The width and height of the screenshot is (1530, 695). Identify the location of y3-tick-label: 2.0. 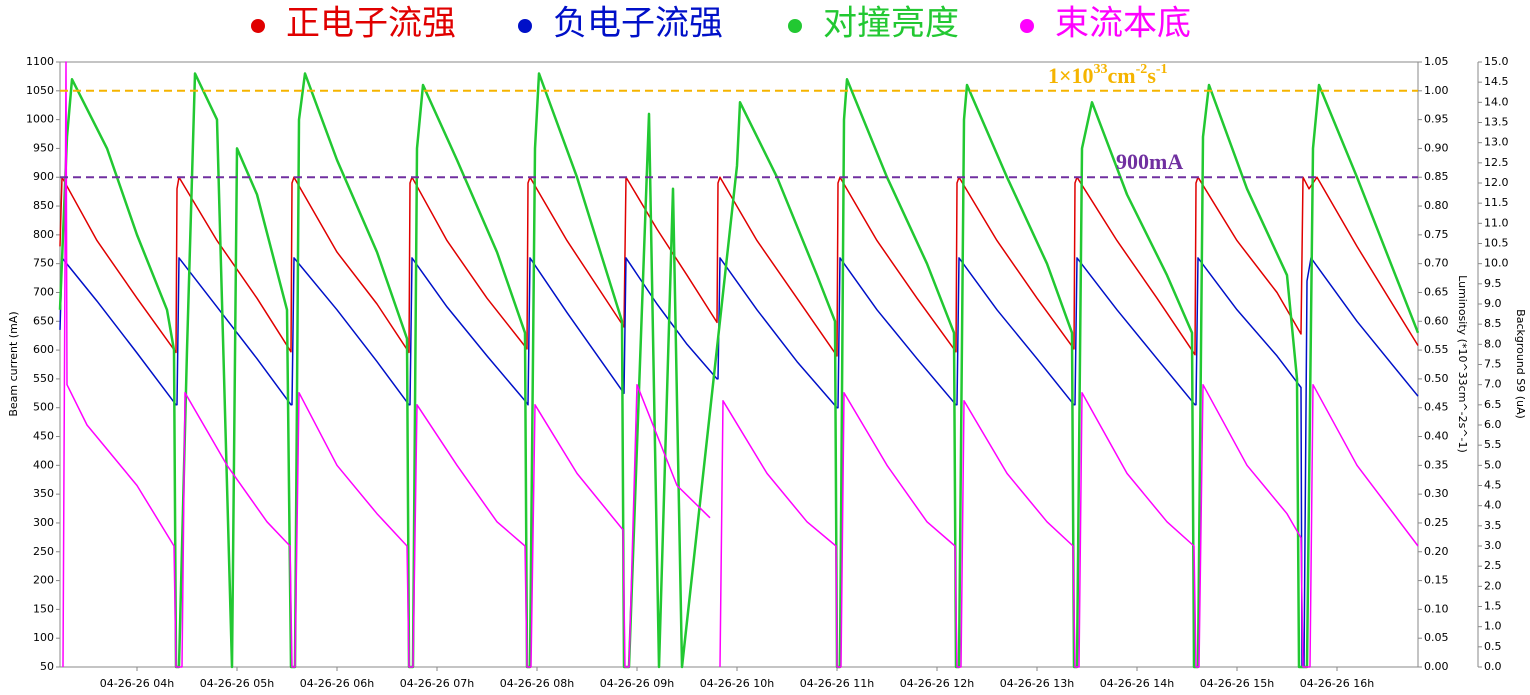
(1493, 585).